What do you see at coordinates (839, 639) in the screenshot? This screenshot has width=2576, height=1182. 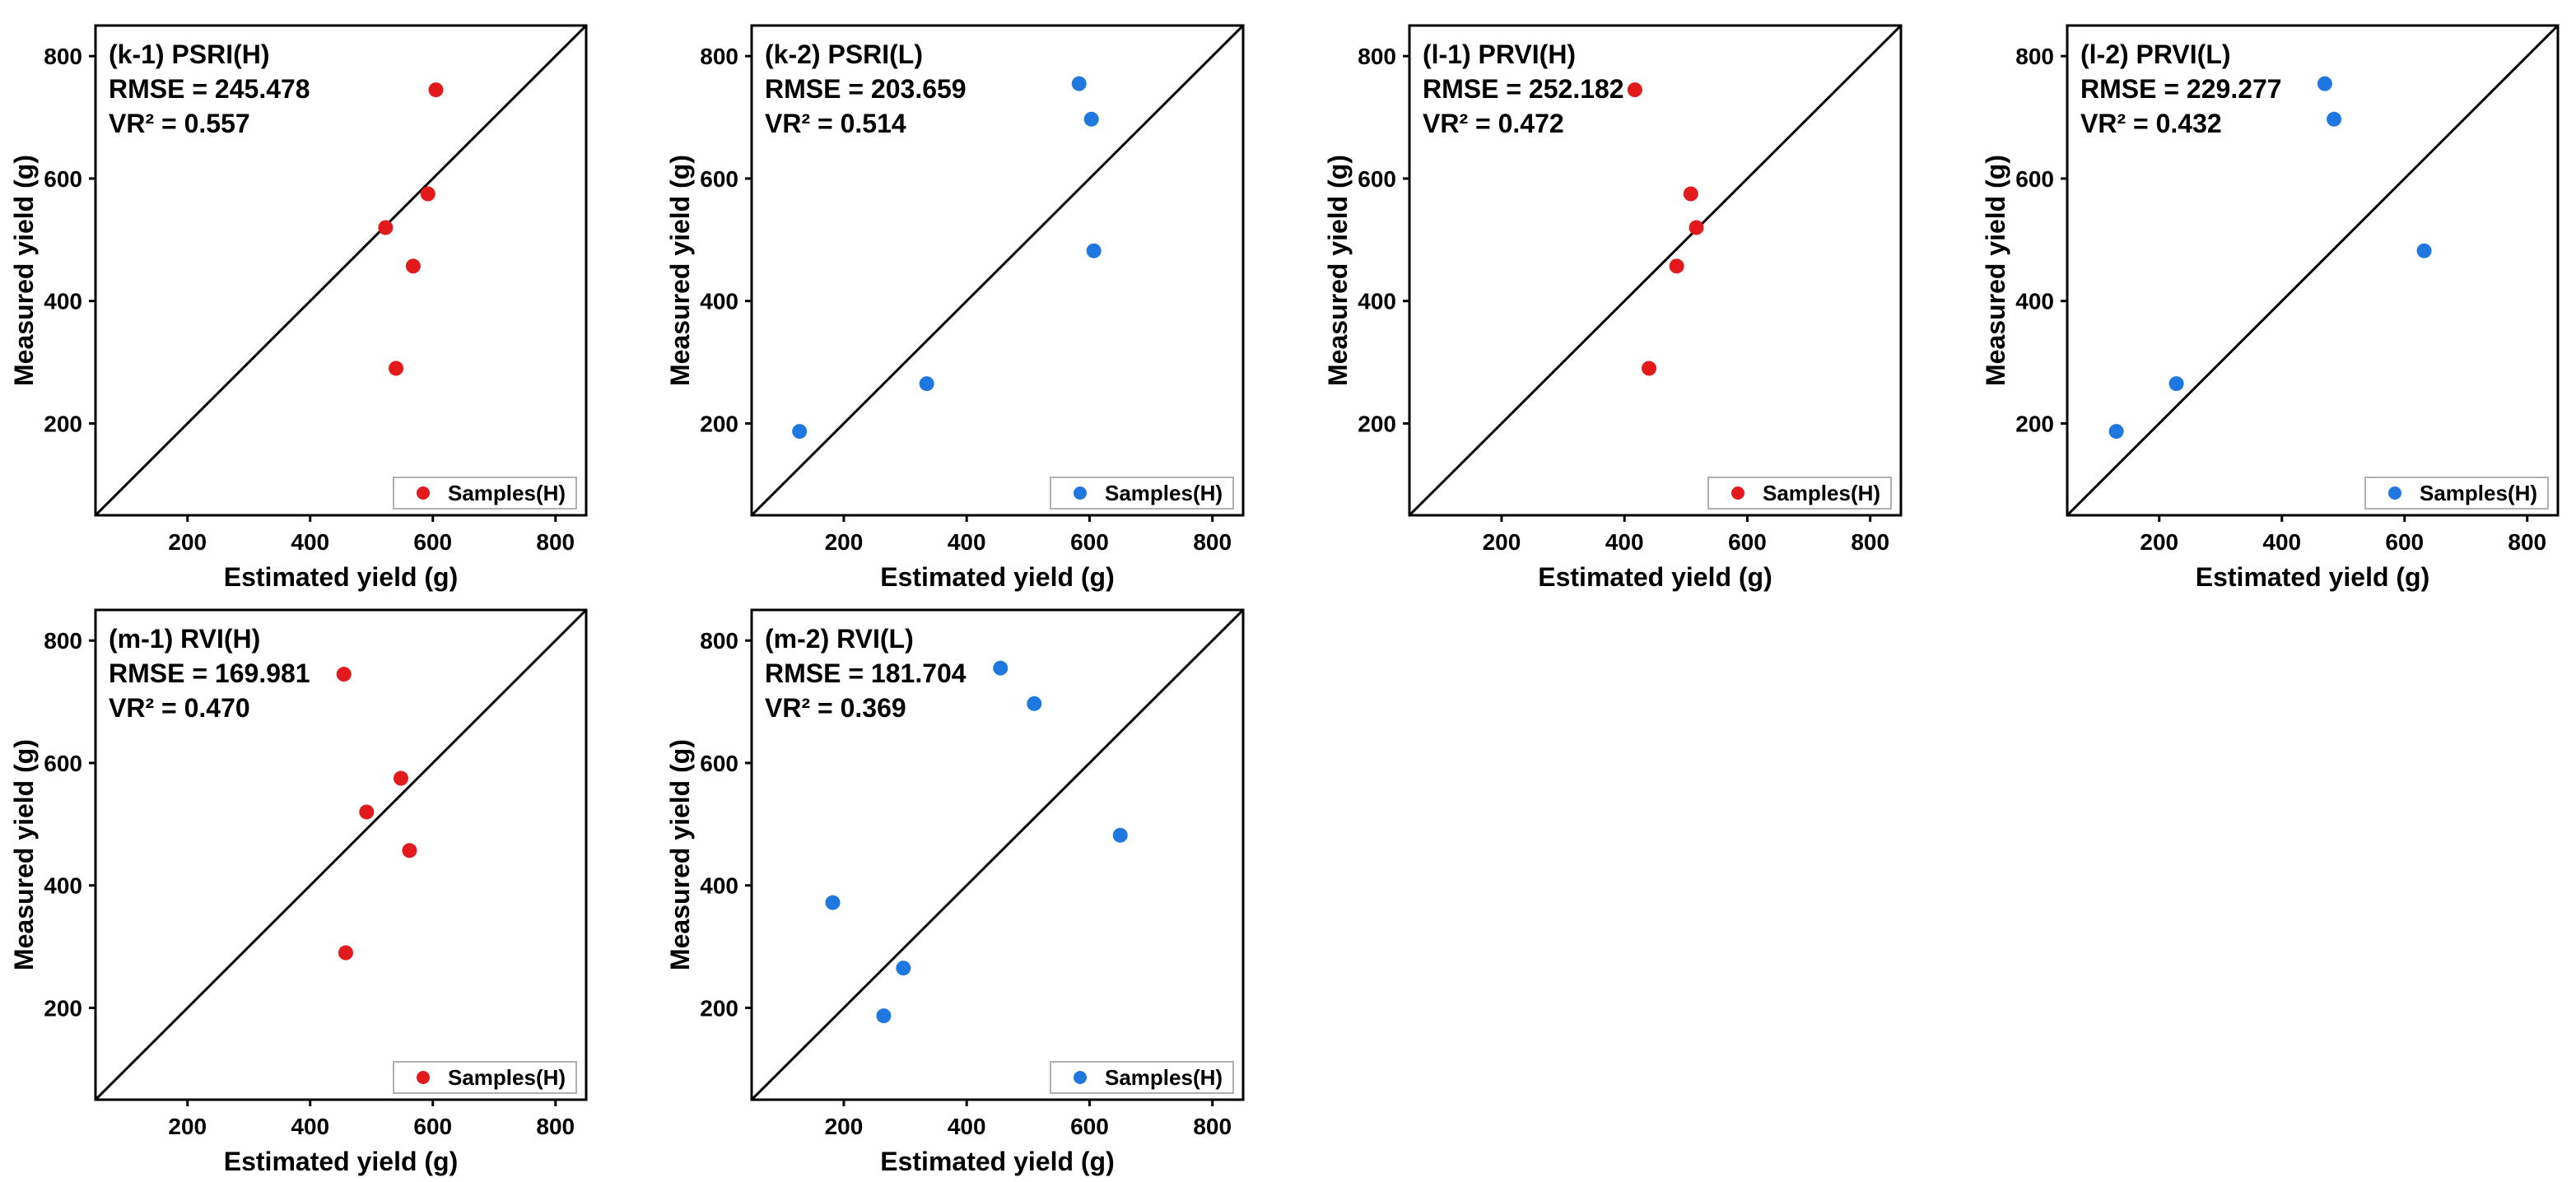 I see `panel-title: (m-2) RVI(L)` at bounding box center [839, 639].